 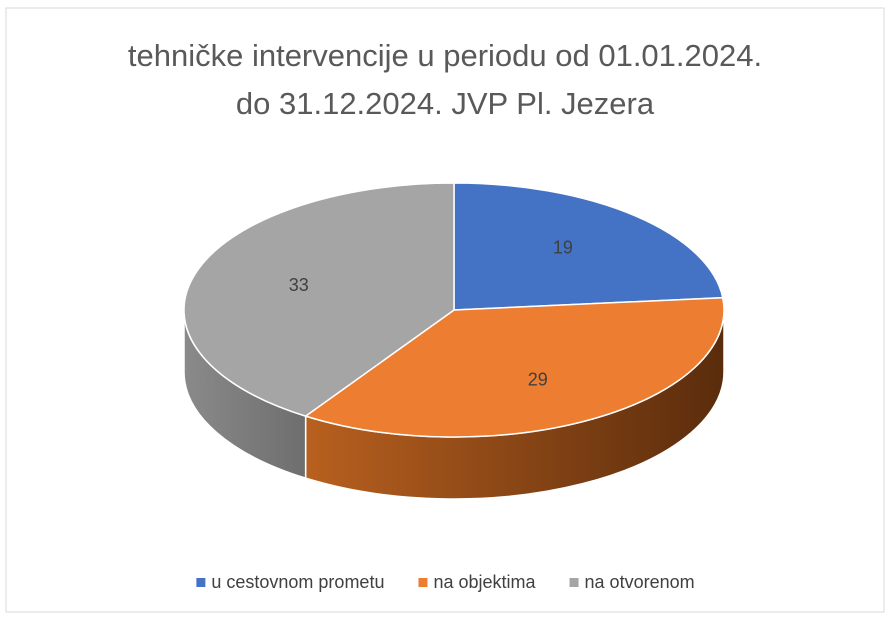 I want to click on data-label: 19, so click(x=563, y=248).